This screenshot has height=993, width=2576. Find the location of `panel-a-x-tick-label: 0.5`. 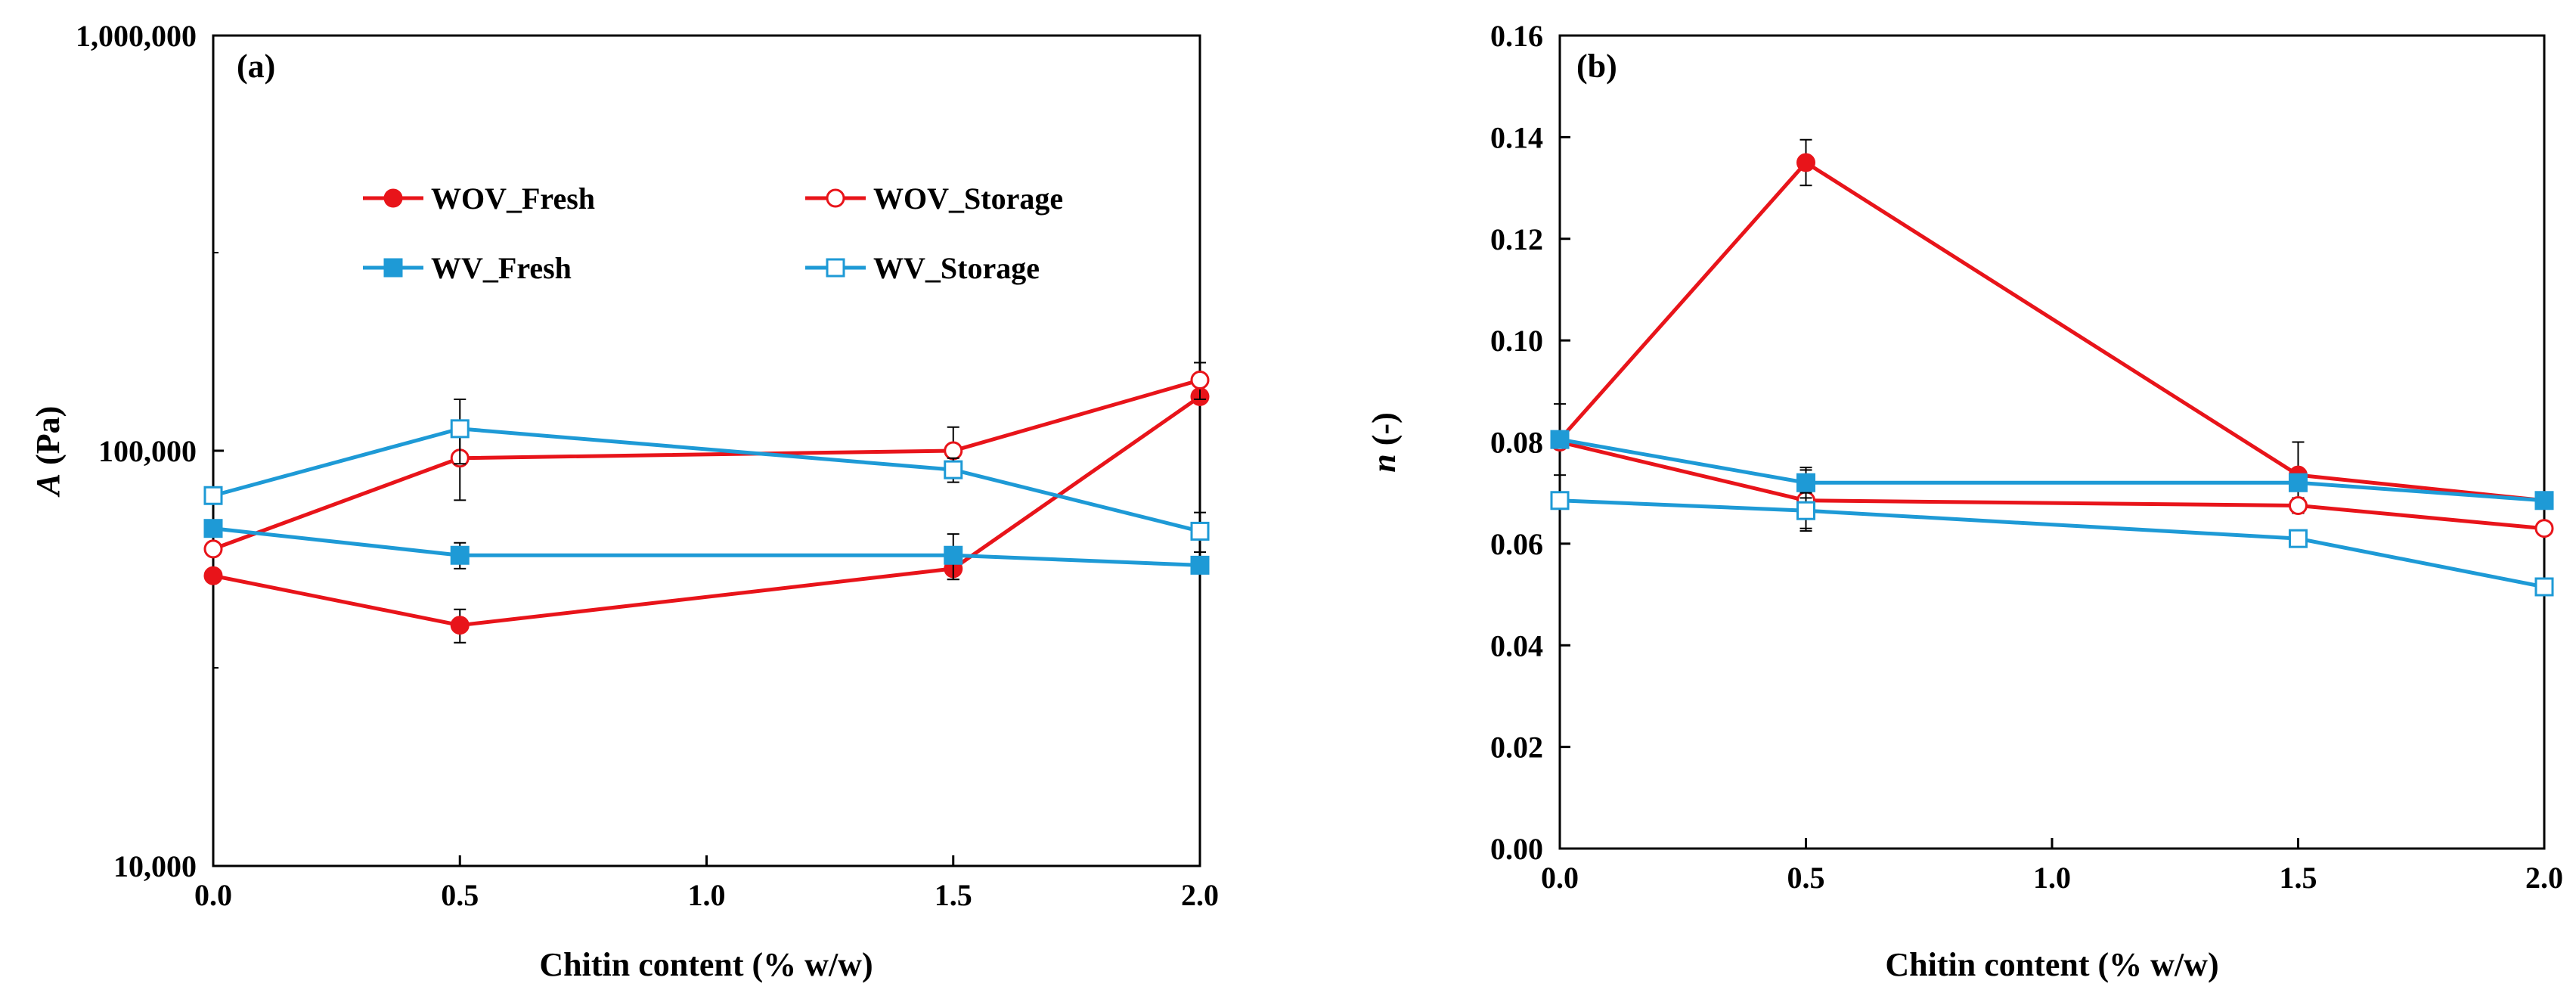

panel-a-x-tick-label: 0.5 is located at coordinates (460, 895).